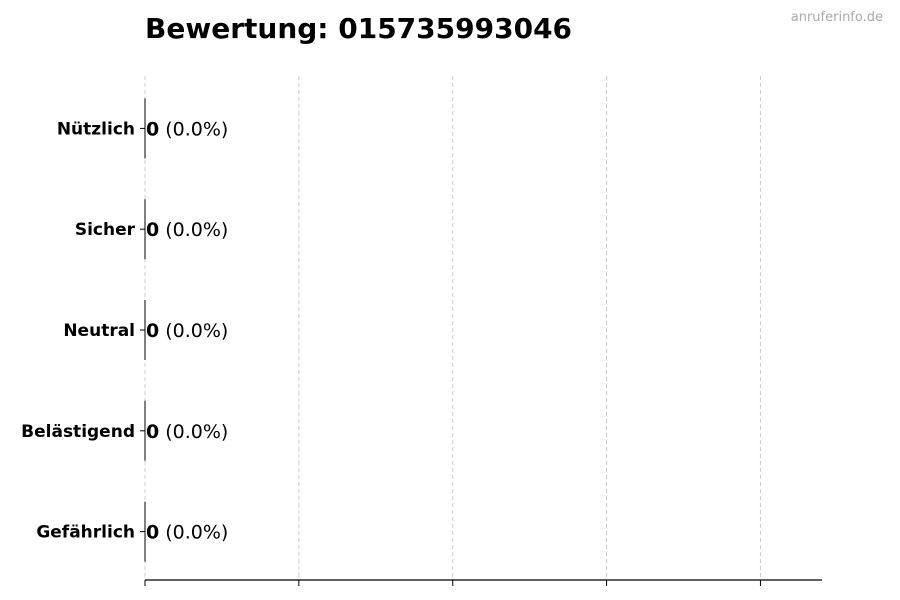  I want to click on y-tick-label: Belästigend, so click(78, 432).